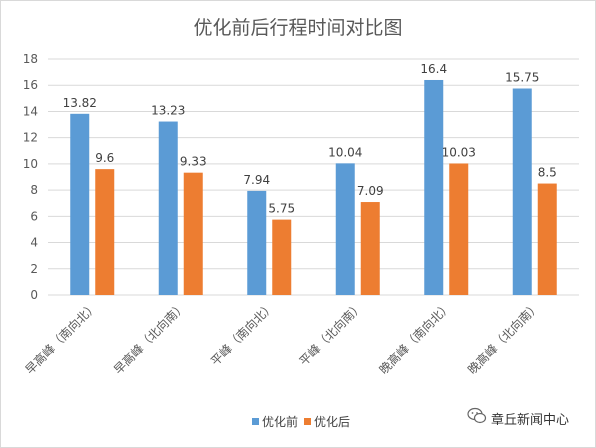 This screenshot has height=448, width=596. What do you see at coordinates (415, 338) in the screenshot?
I see `category-label: 晚高峰（南向北）` at bounding box center [415, 338].